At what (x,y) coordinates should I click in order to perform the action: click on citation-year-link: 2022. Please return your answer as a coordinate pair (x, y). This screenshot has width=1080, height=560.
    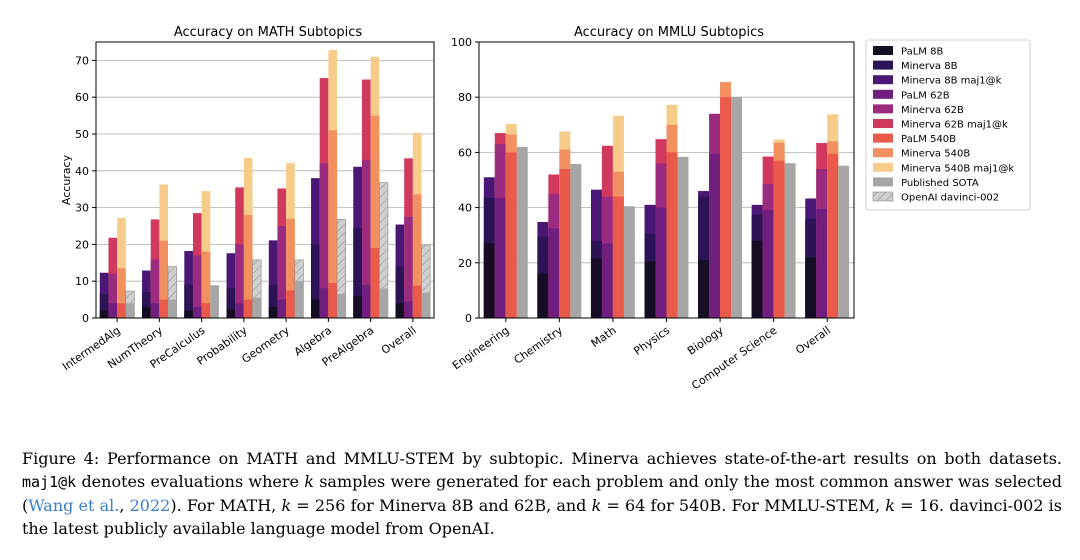
    Looking at the image, I should click on (150, 505).